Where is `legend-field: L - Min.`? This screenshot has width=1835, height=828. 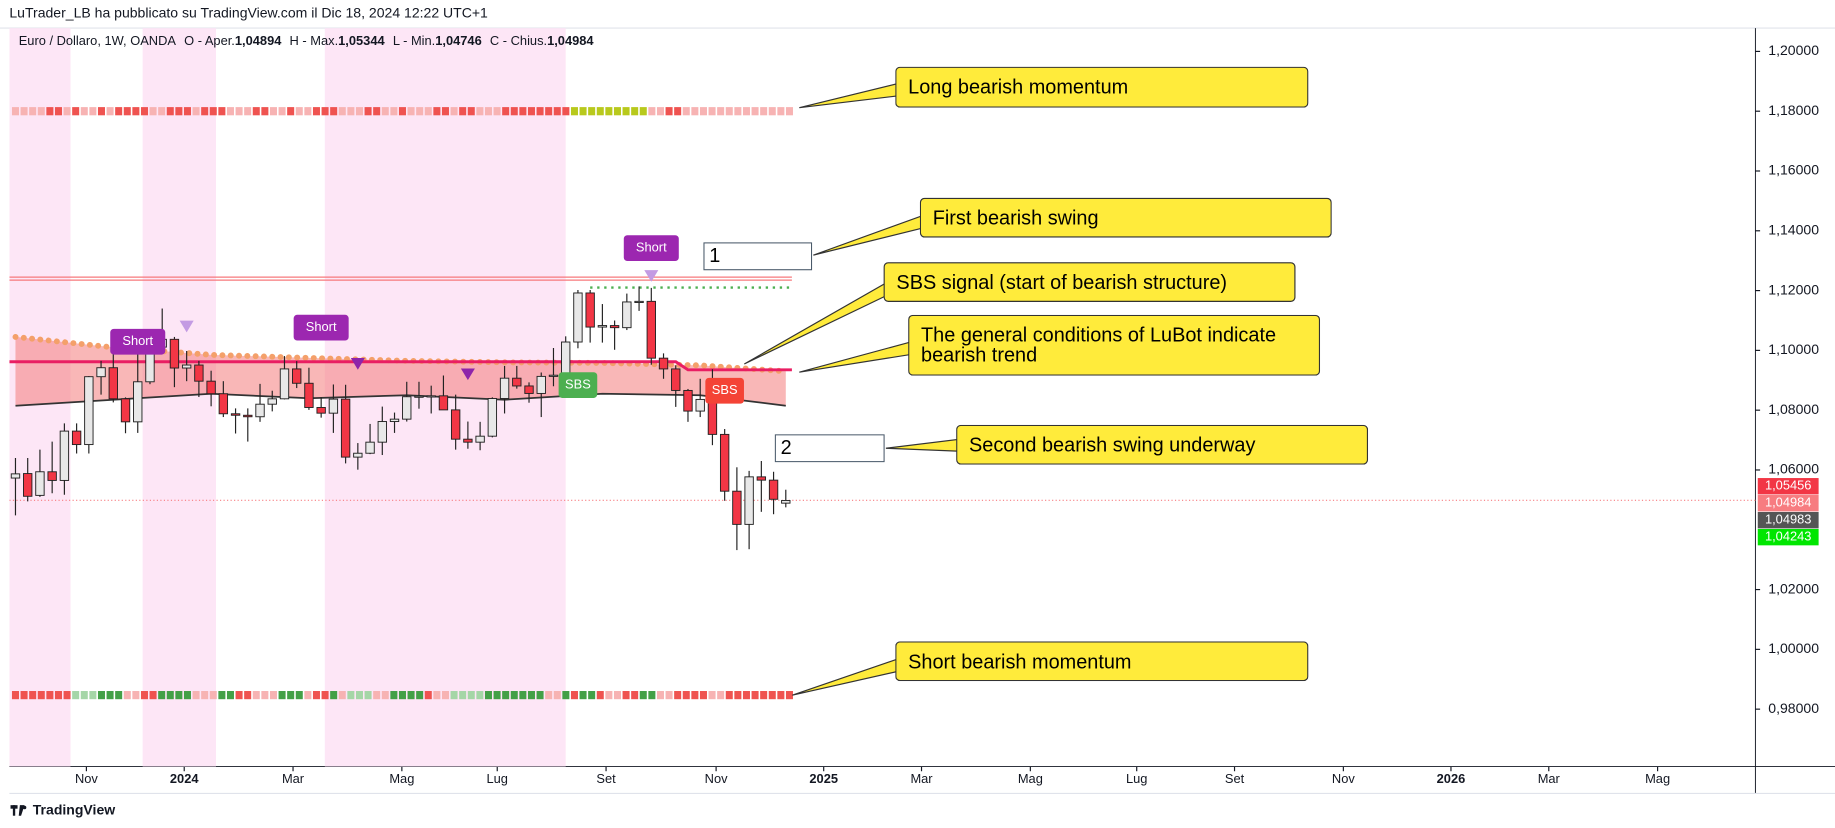 legend-field: L - Min. is located at coordinates (414, 41).